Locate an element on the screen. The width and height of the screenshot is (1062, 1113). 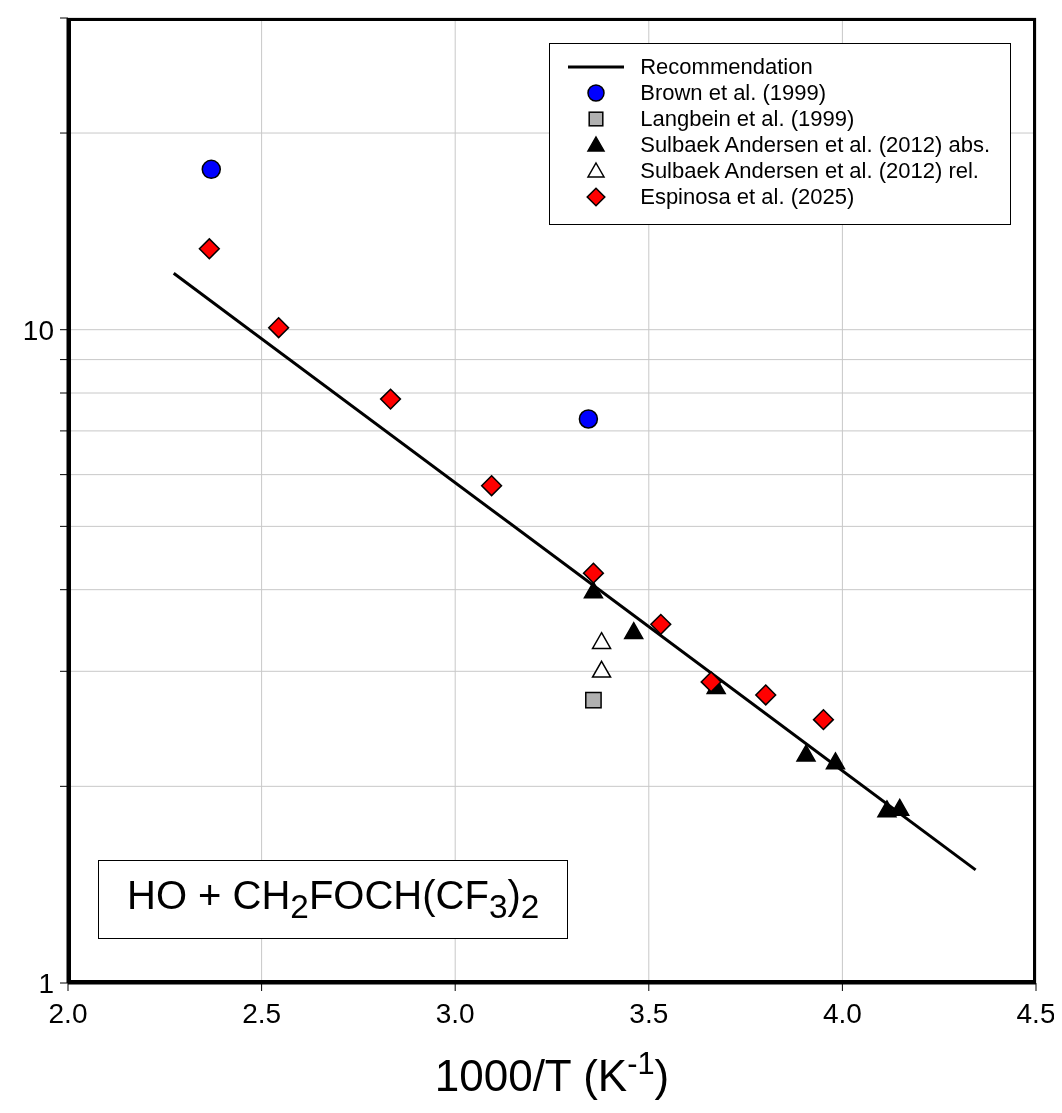
x-tick-label: 2.5 is located at coordinates (262, 1013).